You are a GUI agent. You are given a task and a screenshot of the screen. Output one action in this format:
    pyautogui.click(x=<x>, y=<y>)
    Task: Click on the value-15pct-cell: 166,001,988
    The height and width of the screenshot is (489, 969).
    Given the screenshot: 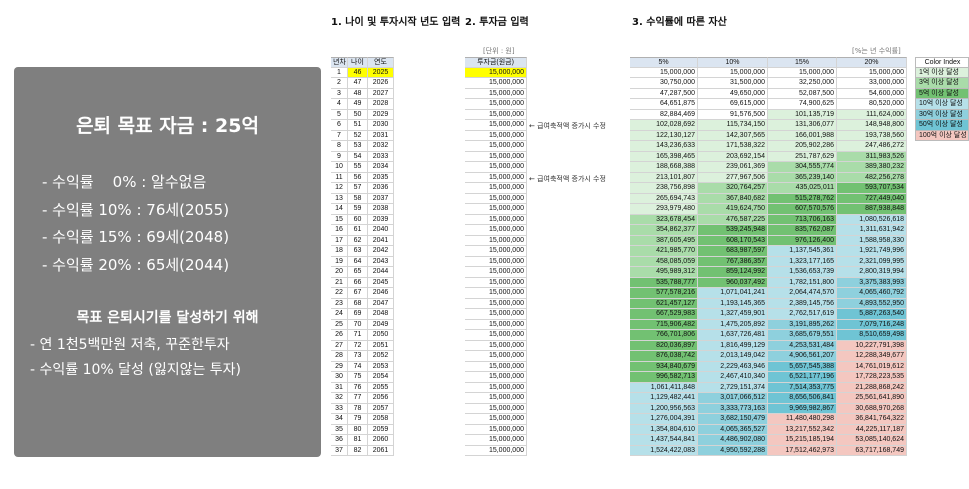 What is the action you would take?
    pyautogui.click(x=802, y=135)
    